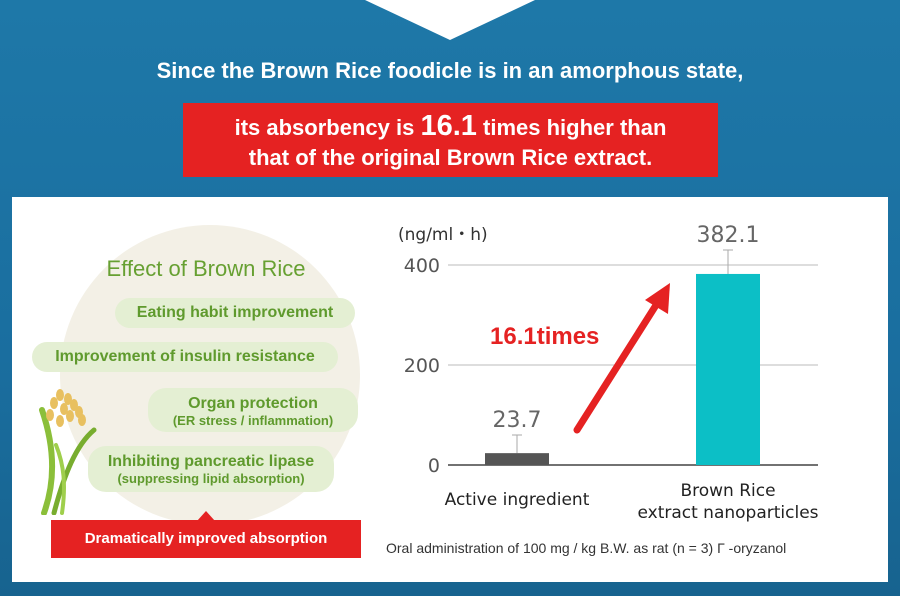  What do you see at coordinates (206, 516) in the screenshot?
I see `absorption-button-notch` at bounding box center [206, 516].